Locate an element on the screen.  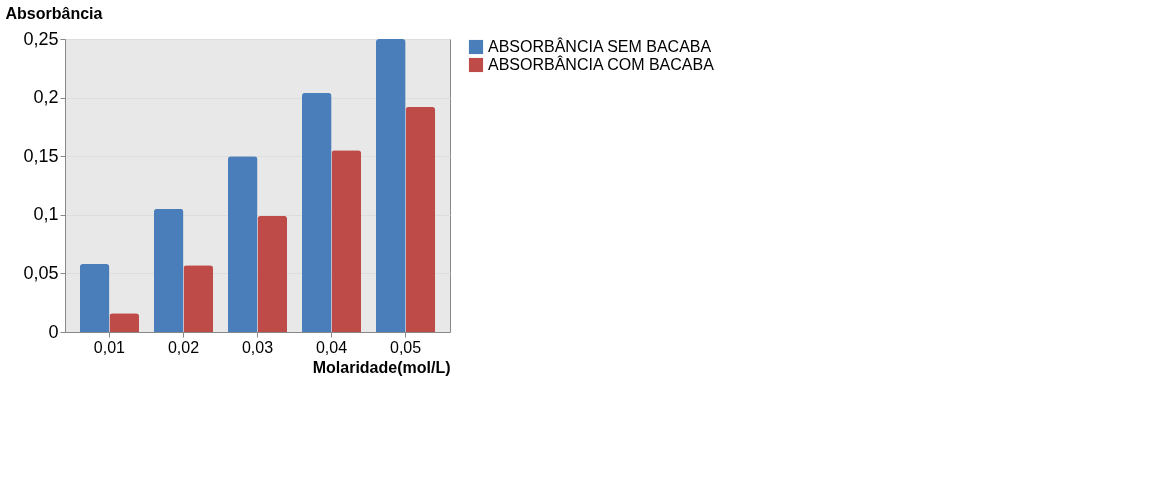
x-tick-label: 0,05 is located at coordinates (406, 347).